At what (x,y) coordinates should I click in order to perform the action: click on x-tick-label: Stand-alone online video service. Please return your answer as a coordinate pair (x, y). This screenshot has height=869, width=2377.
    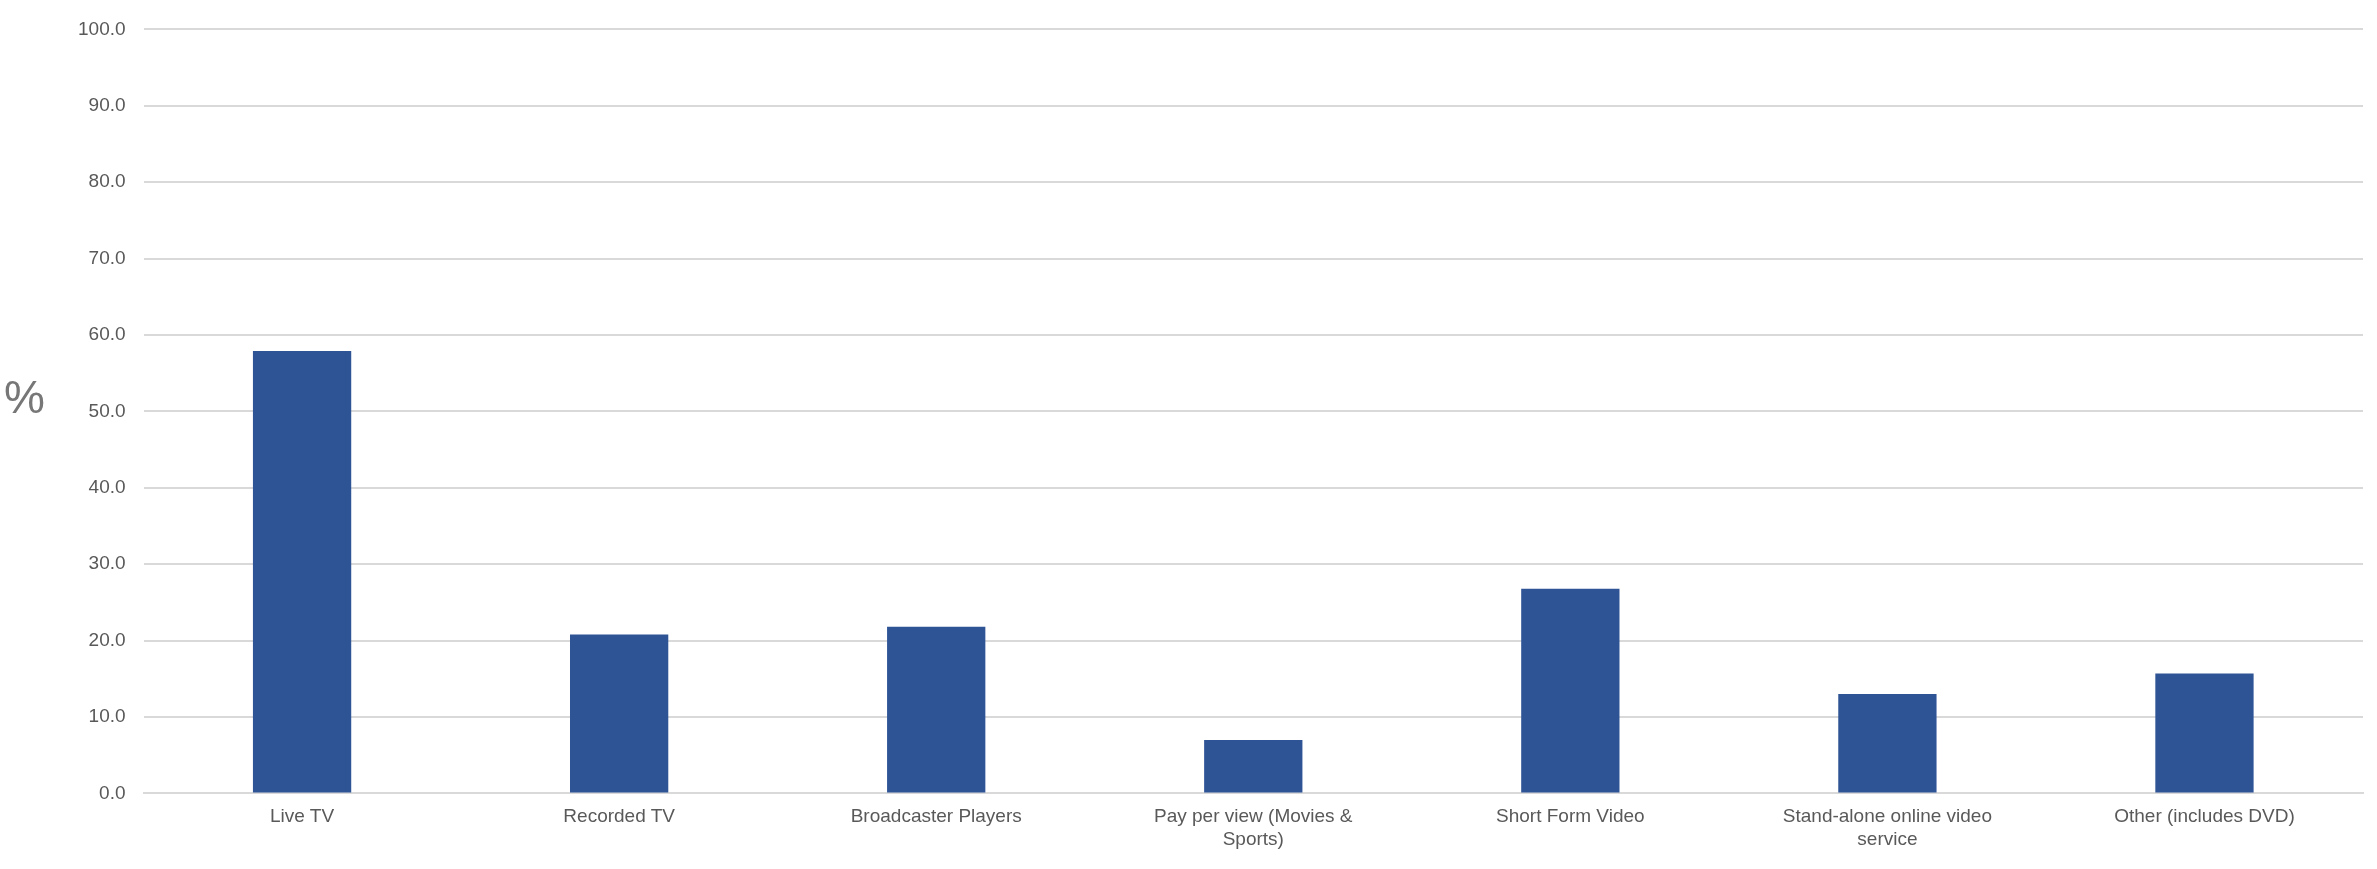
    Looking at the image, I should click on (1887, 827).